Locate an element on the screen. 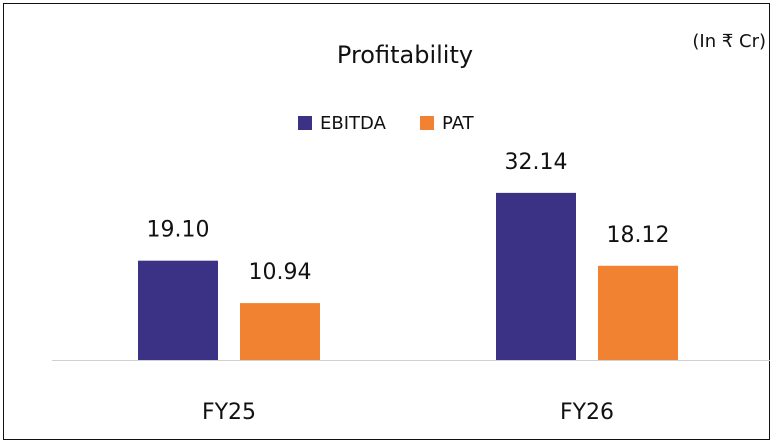 The image size is (773, 445). data-label: 32.14 is located at coordinates (536, 162).